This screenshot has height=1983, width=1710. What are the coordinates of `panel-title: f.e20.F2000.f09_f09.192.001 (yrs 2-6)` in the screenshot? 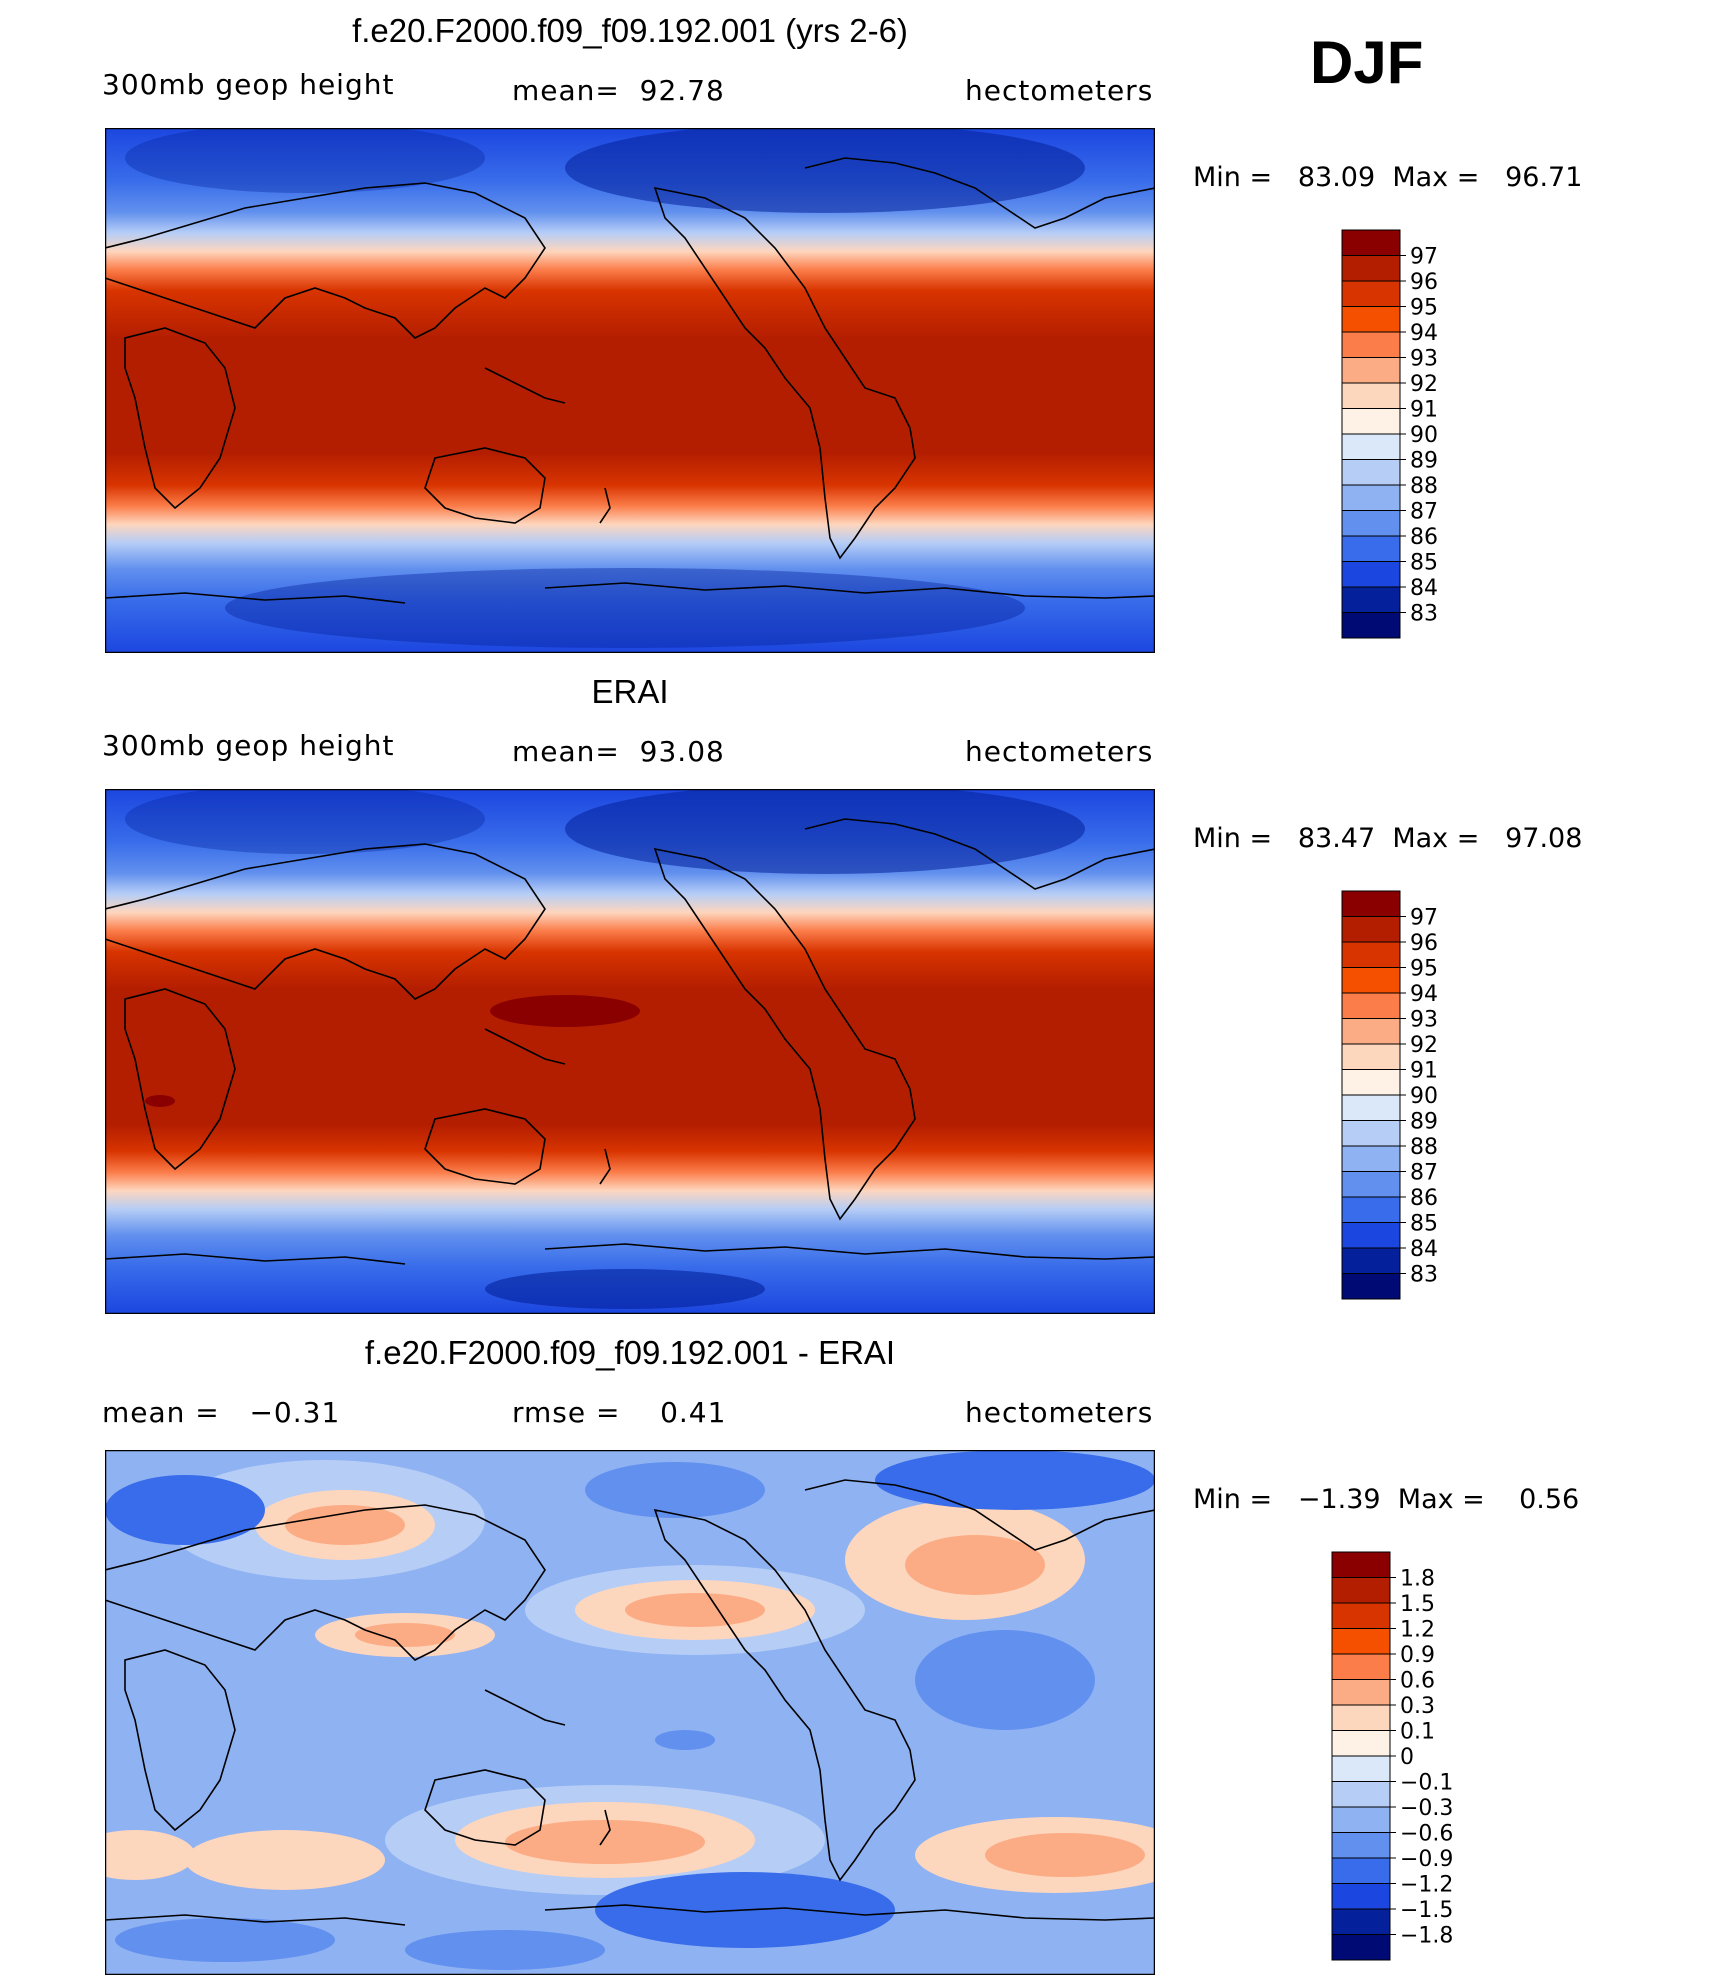 It's located at (630, 30).